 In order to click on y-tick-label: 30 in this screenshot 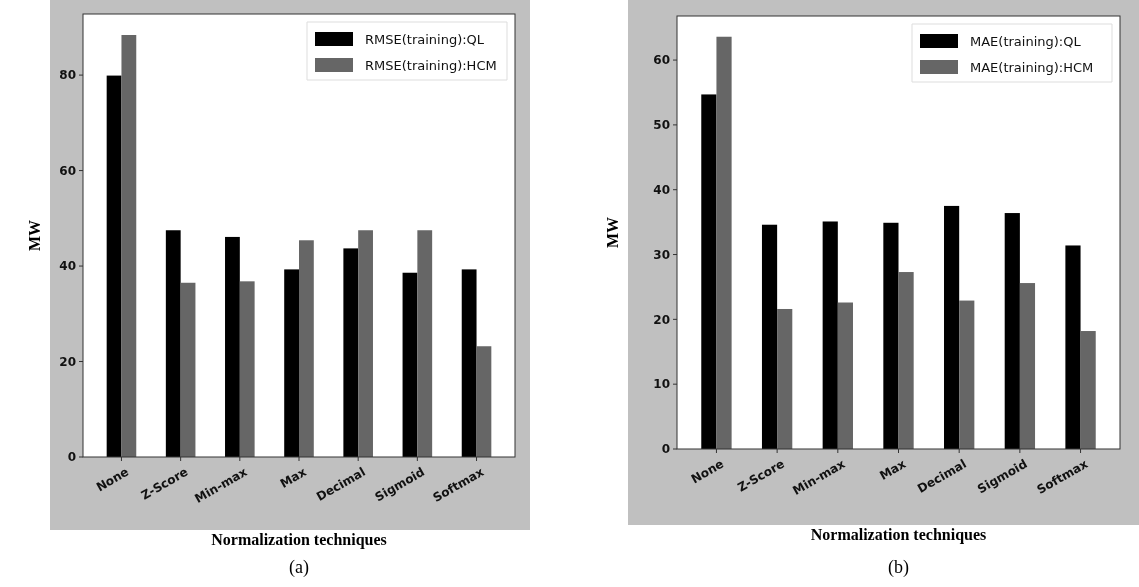, I will do `click(661, 254)`.